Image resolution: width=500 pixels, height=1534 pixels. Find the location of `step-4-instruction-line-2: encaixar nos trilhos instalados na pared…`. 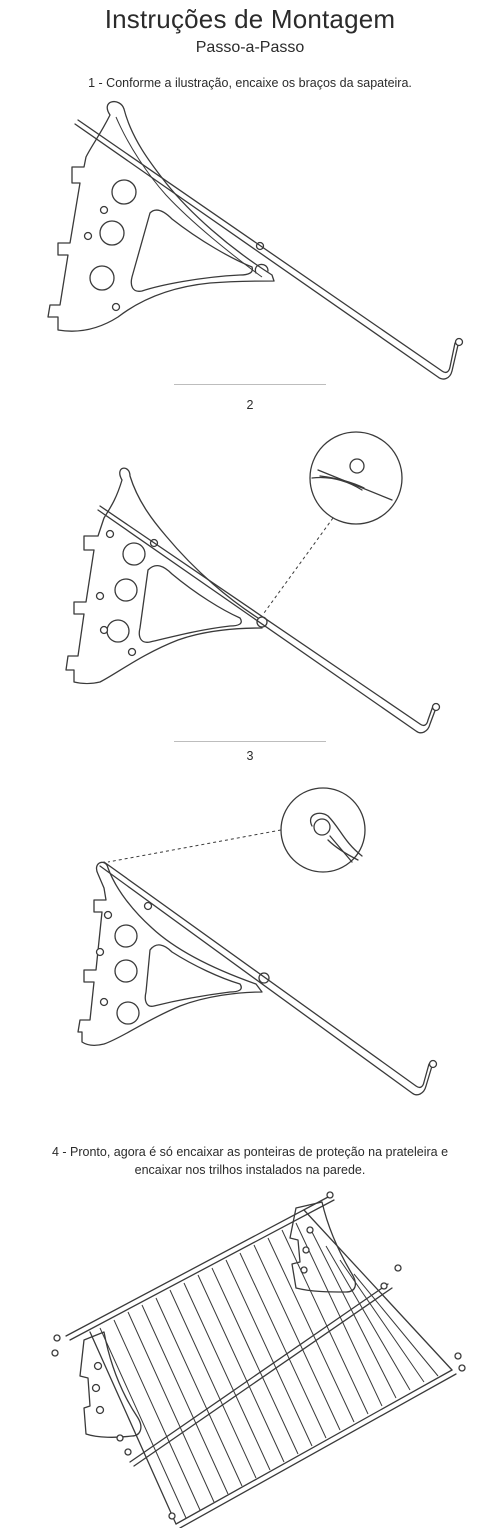

step-4-instruction-line-2: encaixar nos trilhos instalados na pared… is located at coordinates (250, 1170).